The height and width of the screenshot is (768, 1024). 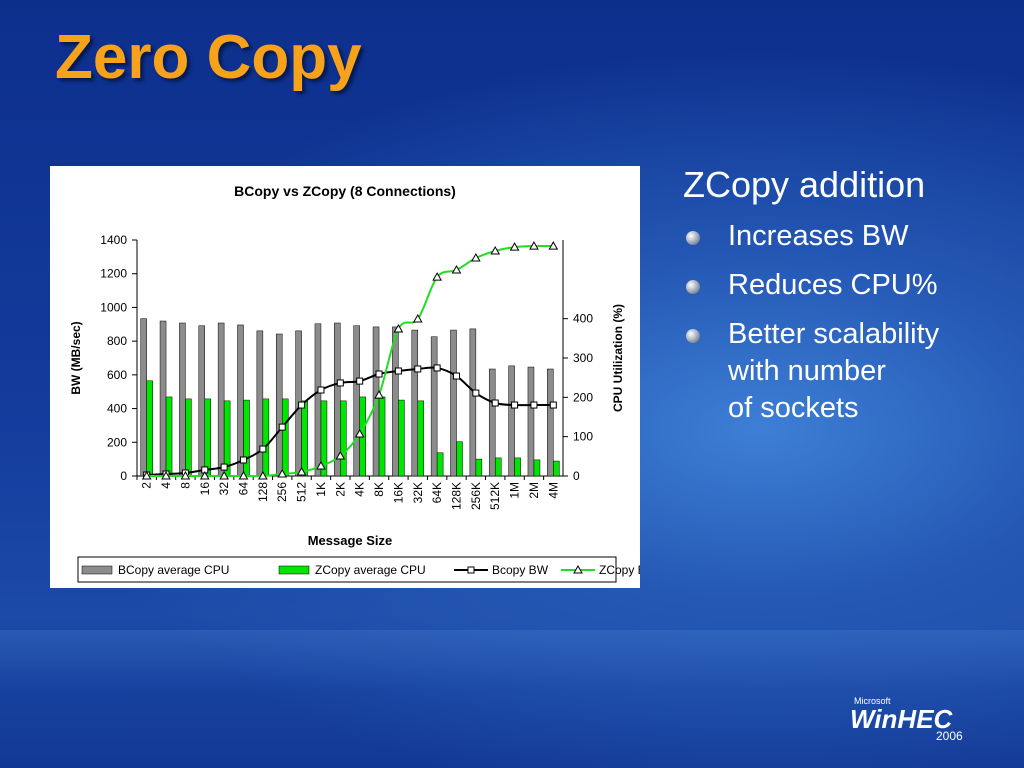 What do you see at coordinates (793, 408) in the screenshot?
I see `bullet-line: of sockets` at bounding box center [793, 408].